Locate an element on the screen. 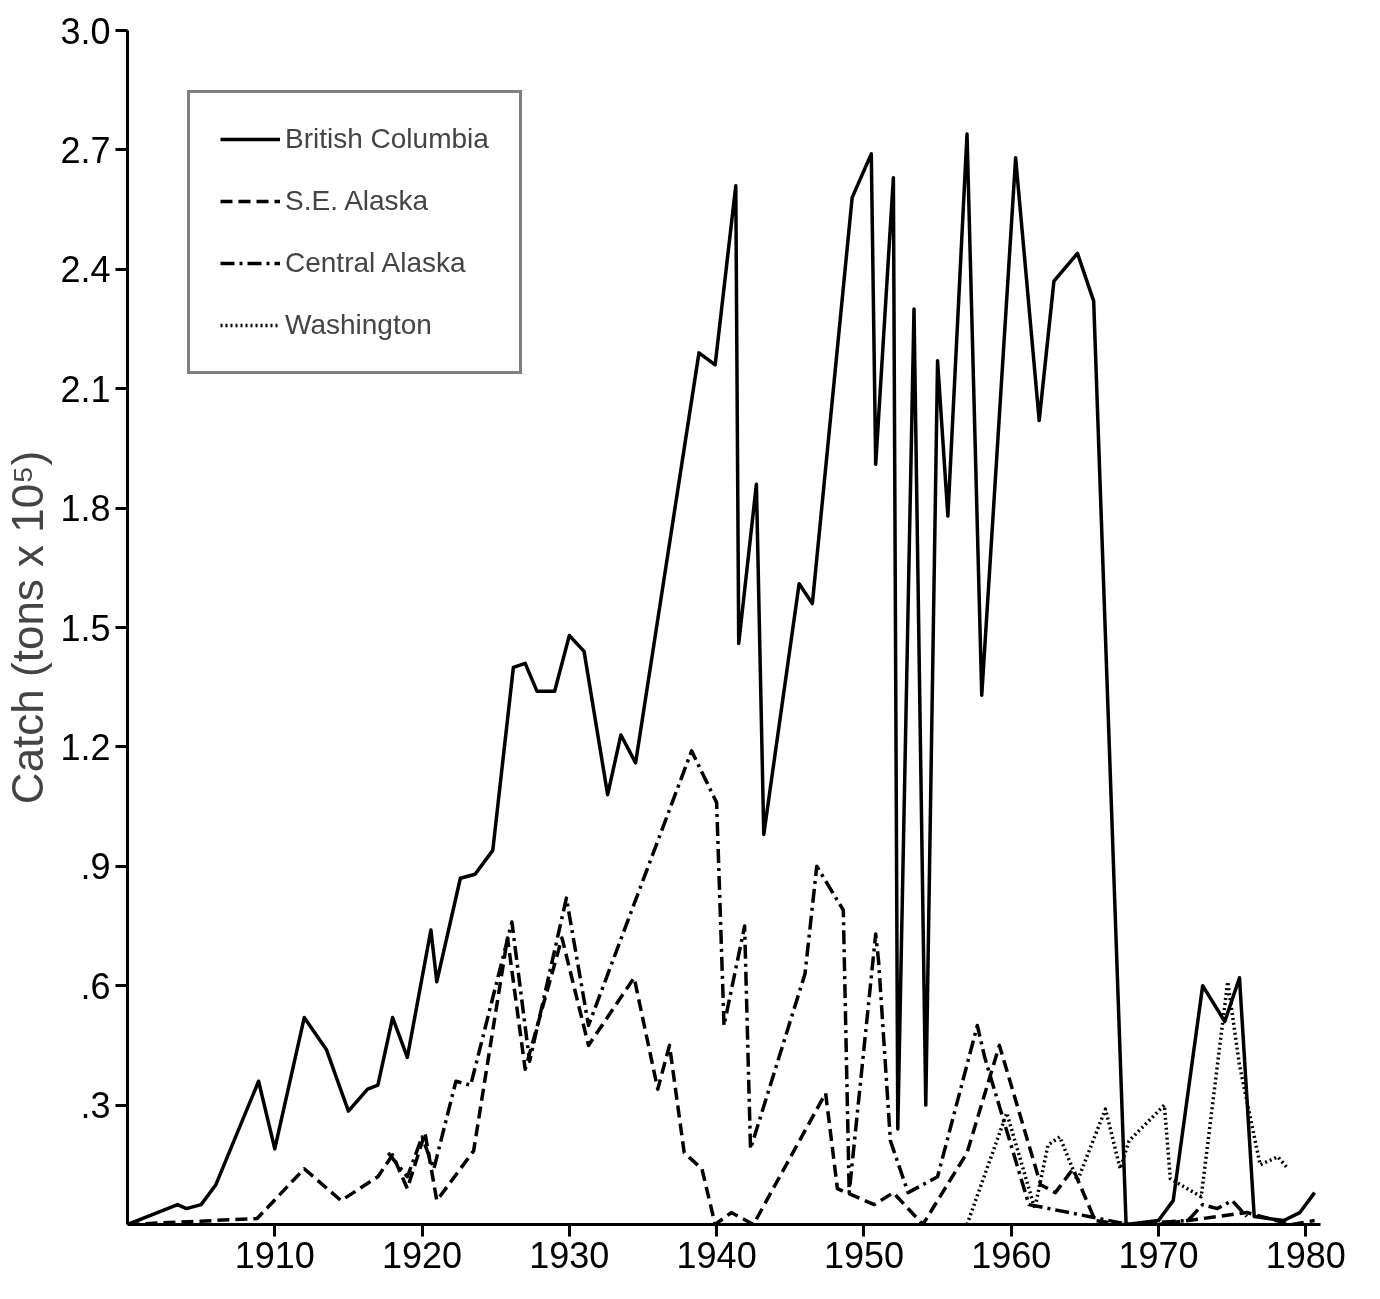 Image resolution: width=1380 pixels, height=1299 pixels. y-tick-label: 2.7 is located at coordinates (85, 150).